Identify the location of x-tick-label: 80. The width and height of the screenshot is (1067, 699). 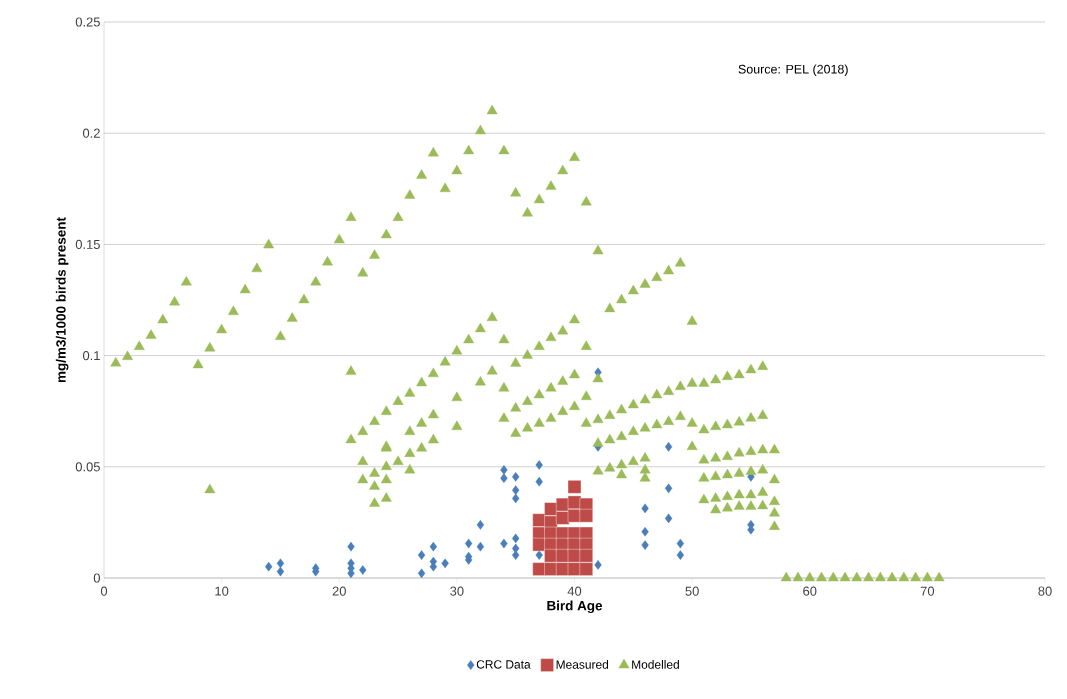
(1045, 591).